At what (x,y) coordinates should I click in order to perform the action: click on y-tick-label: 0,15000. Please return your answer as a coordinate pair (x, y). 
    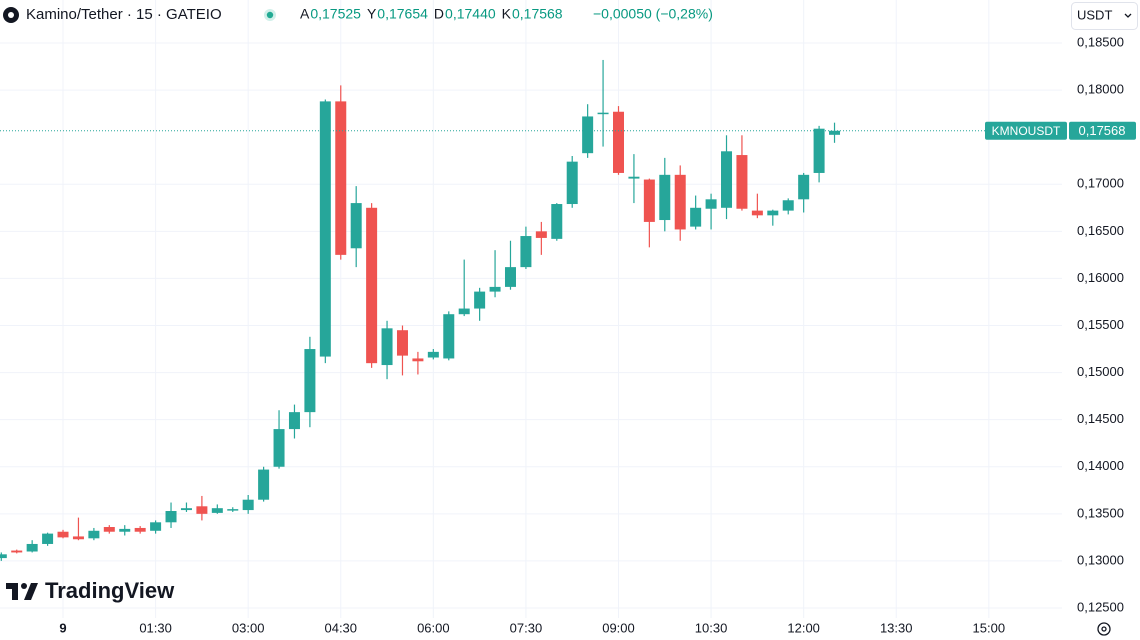
    Looking at the image, I should click on (1100, 371).